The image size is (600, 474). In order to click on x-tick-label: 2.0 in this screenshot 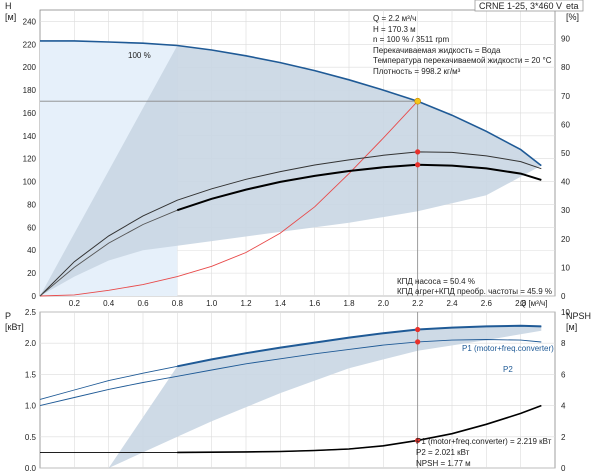, I will do `click(384, 303)`.